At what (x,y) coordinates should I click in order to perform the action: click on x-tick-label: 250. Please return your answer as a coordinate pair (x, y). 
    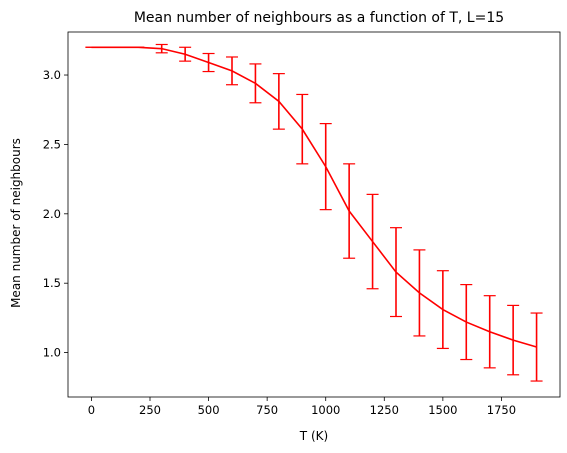
    Looking at the image, I should click on (150, 410).